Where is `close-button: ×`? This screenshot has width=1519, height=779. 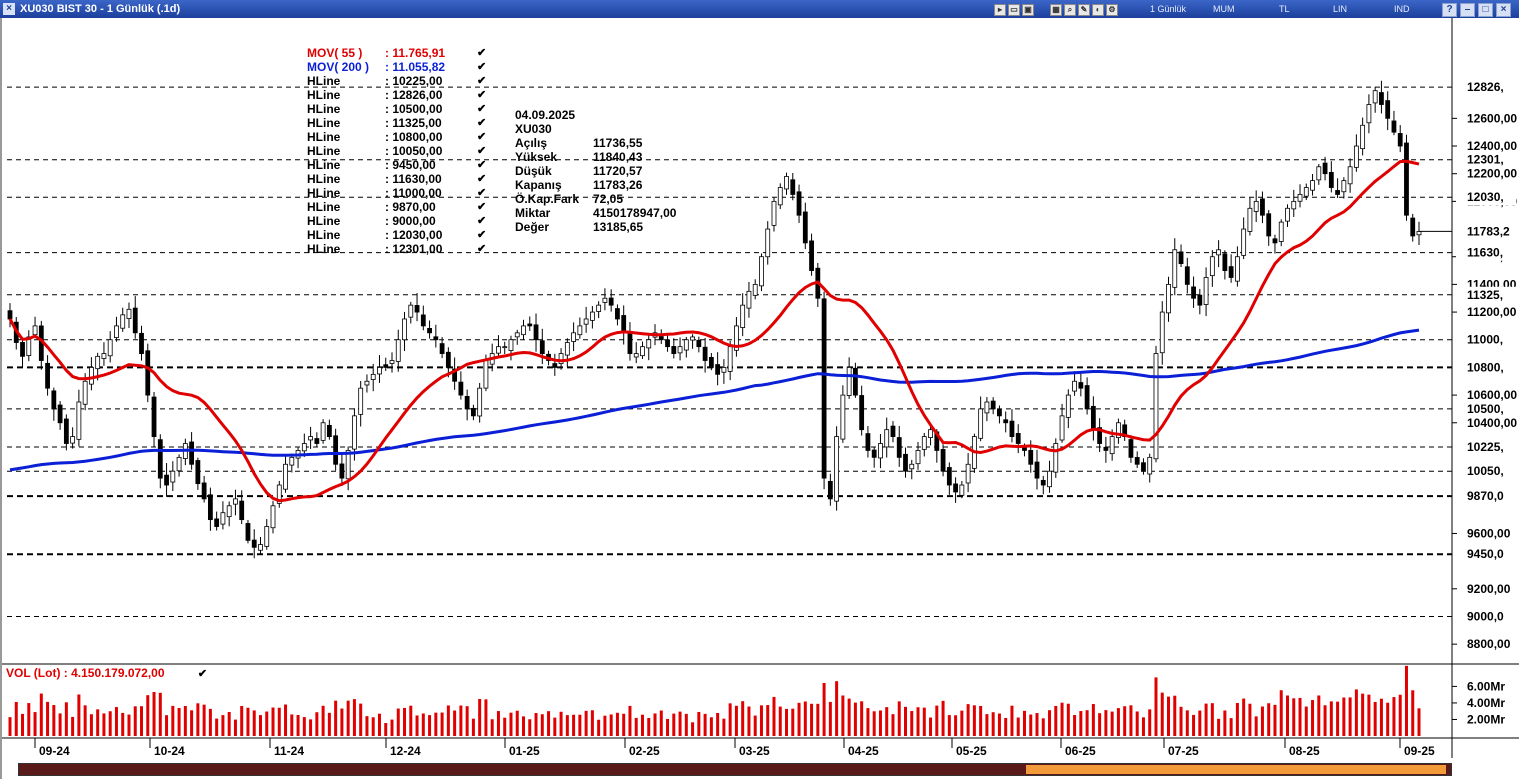
close-button: × is located at coordinates (1503, 10).